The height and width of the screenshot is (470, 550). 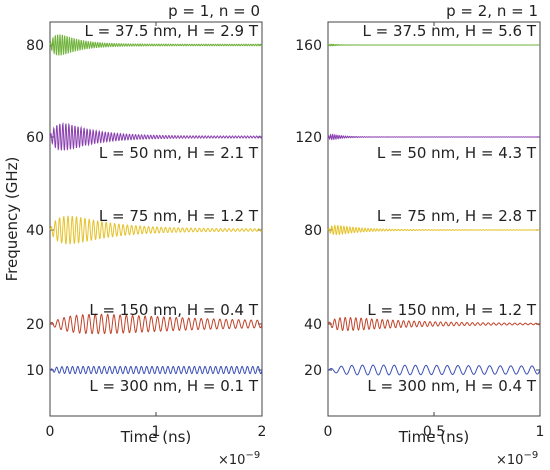 What do you see at coordinates (156, 136) in the screenshot?
I see `series-line-60ghz` at bounding box center [156, 136].